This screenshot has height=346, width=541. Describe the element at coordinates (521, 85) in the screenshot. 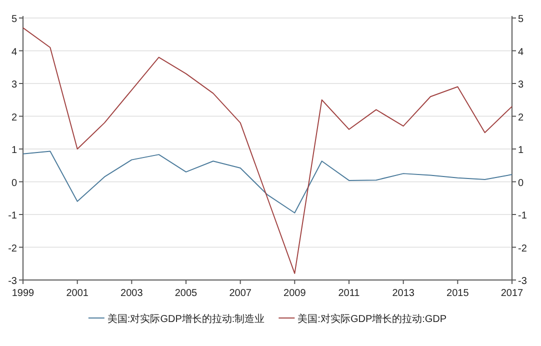

I see `y2-tick-label: 3` at that location.